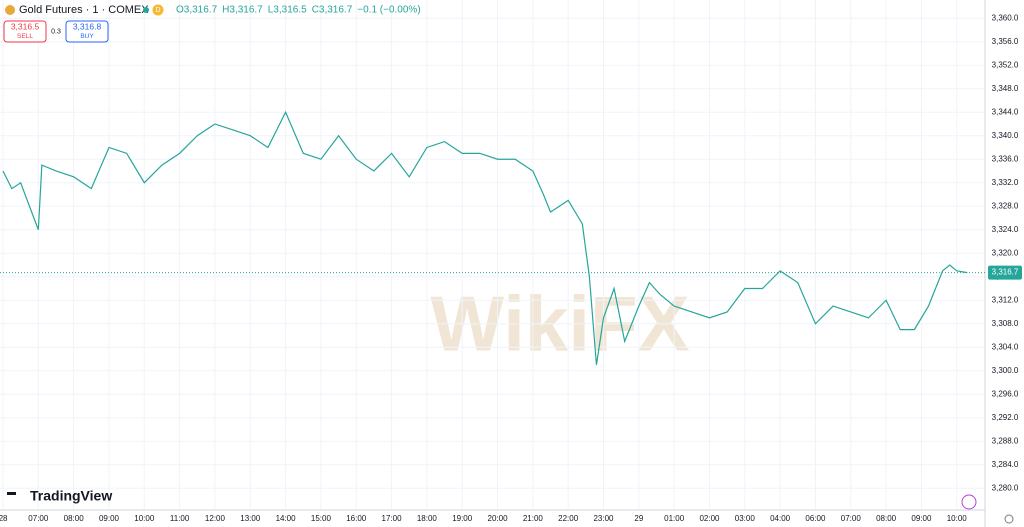 The image size is (1024, 527). What do you see at coordinates (1009, 519) in the screenshot?
I see `settings-icon` at bounding box center [1009, 519].